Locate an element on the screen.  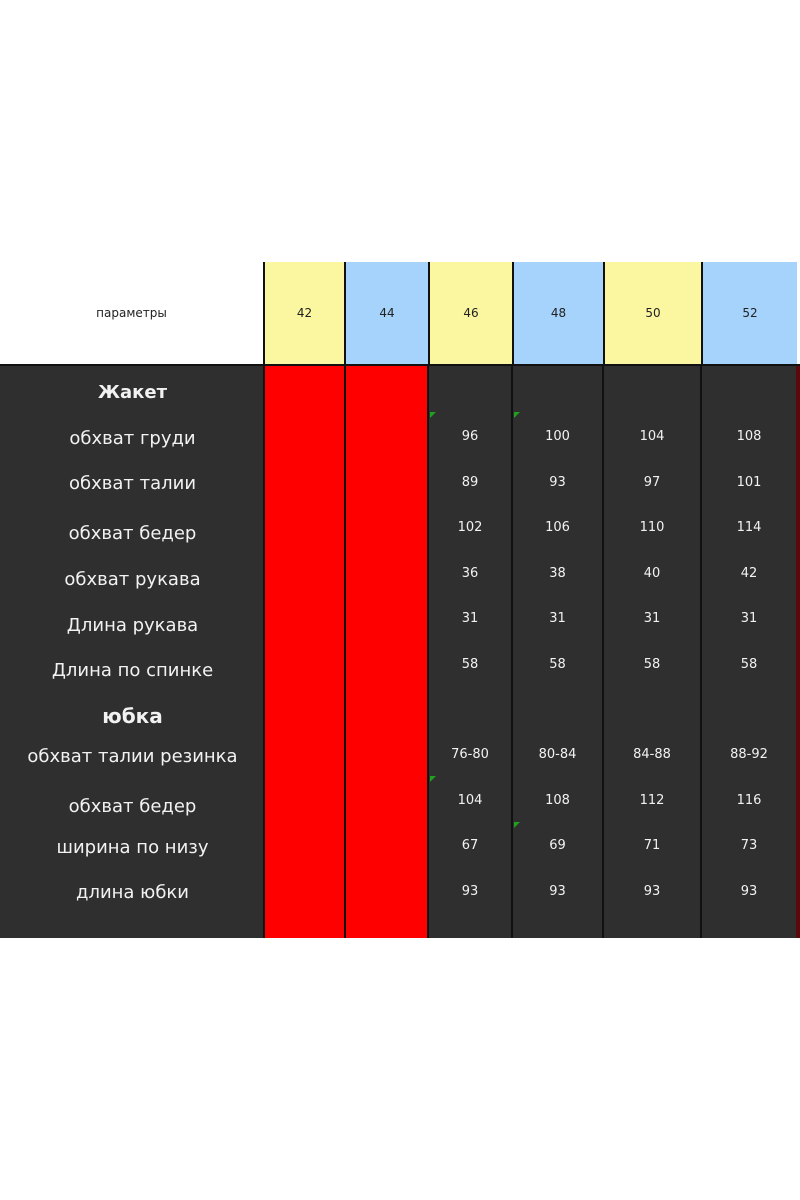
header-size-52: 52 is located at coordinates (749, 313).